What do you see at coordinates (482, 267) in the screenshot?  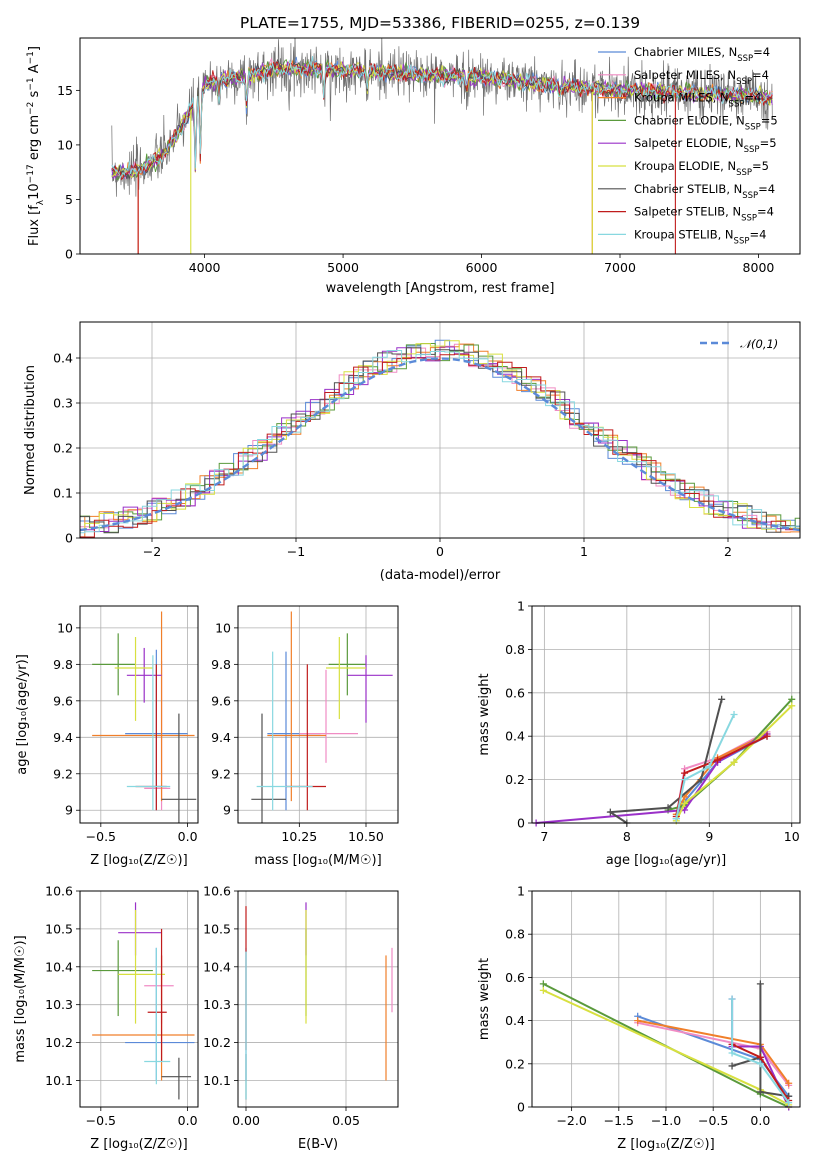 I see `x-tick-label: 6000` at bounding box center [482, 267].